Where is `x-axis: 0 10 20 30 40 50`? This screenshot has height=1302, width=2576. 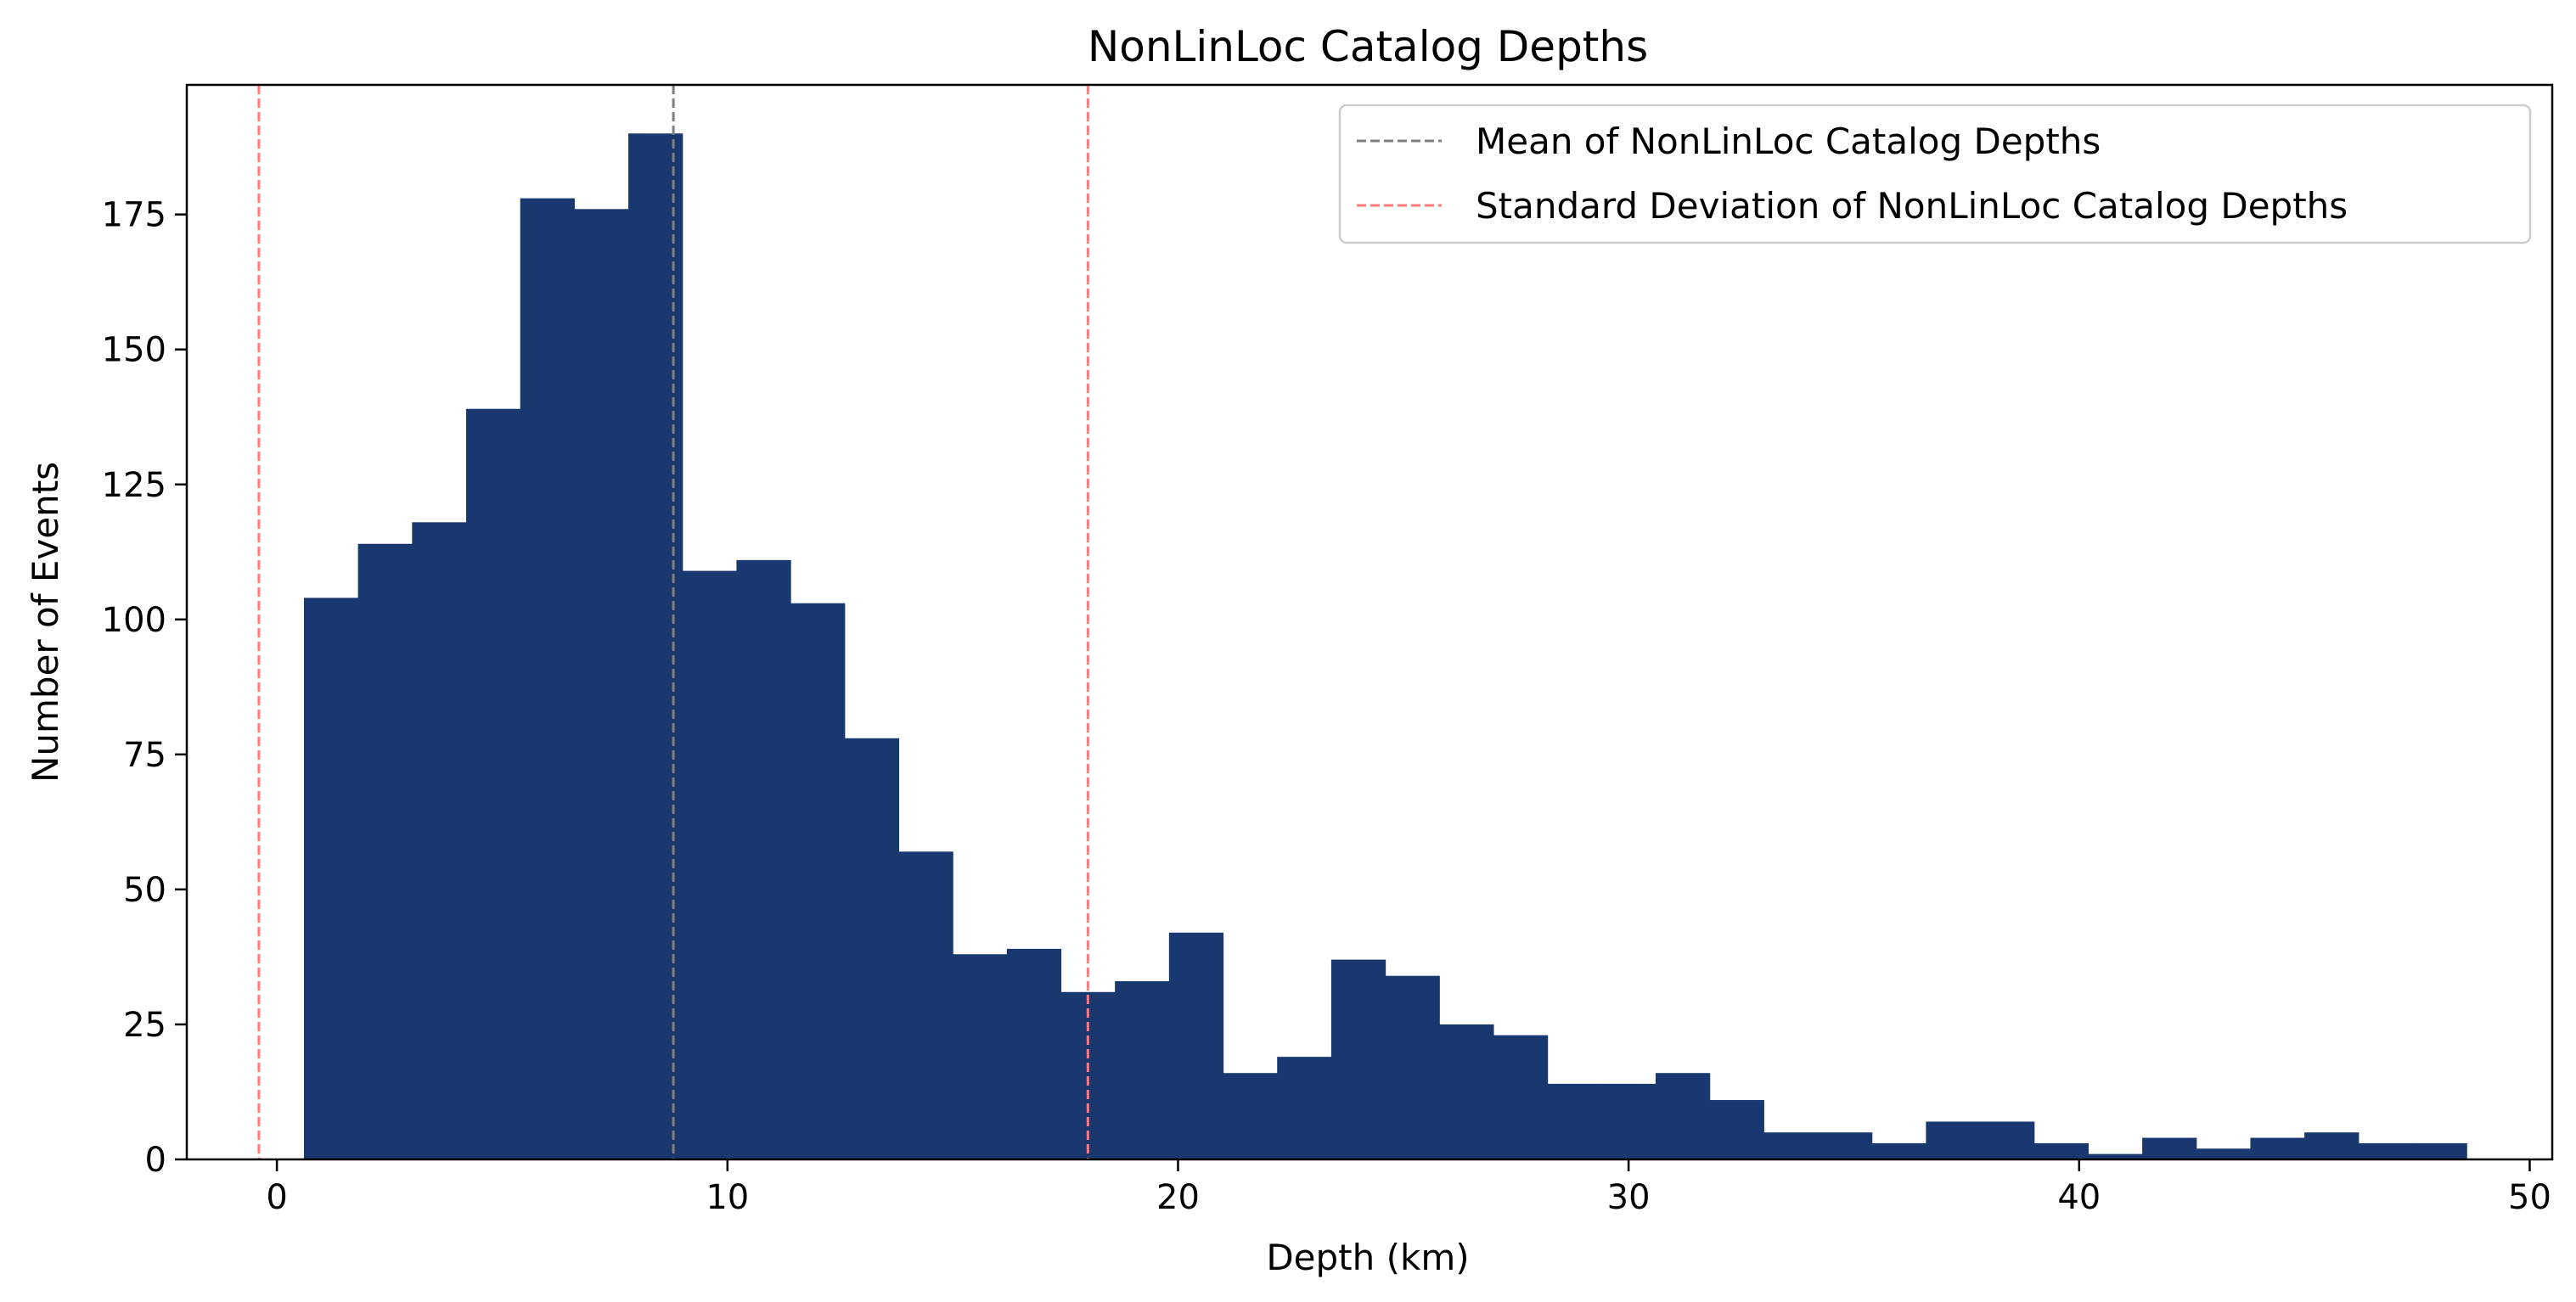 x-axis: 0 10 20 30 40 50 is located at coordinates (1408, 1188).